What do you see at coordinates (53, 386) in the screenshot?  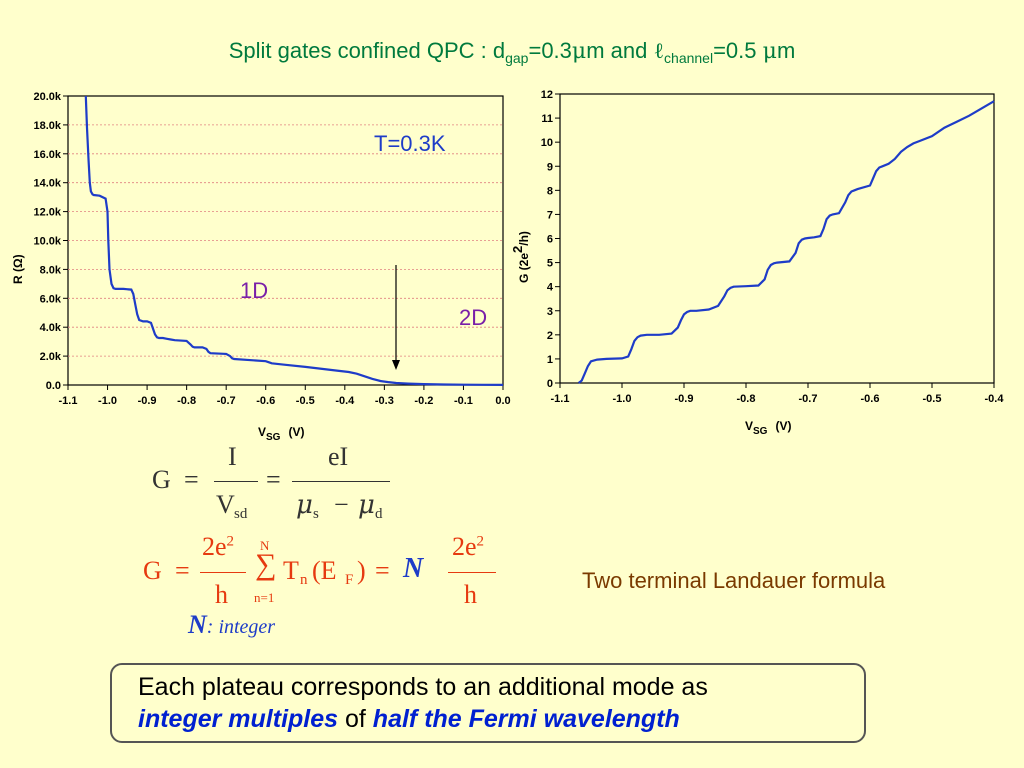 I see `y-tick-label: 0.0` at bounding box center [53, 386].